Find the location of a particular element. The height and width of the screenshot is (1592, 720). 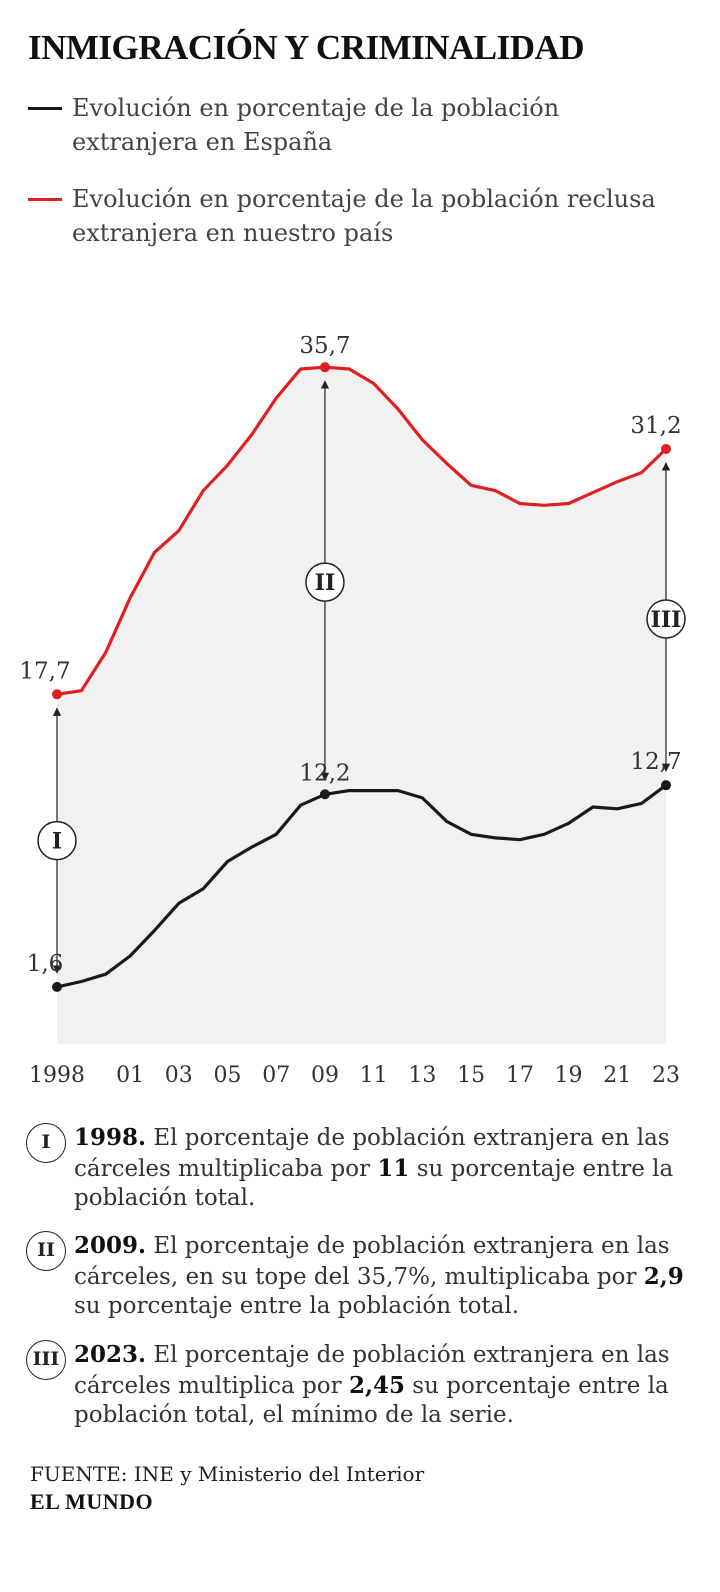

x-tick-label: 1998 is located at coordinates (57, 1075).